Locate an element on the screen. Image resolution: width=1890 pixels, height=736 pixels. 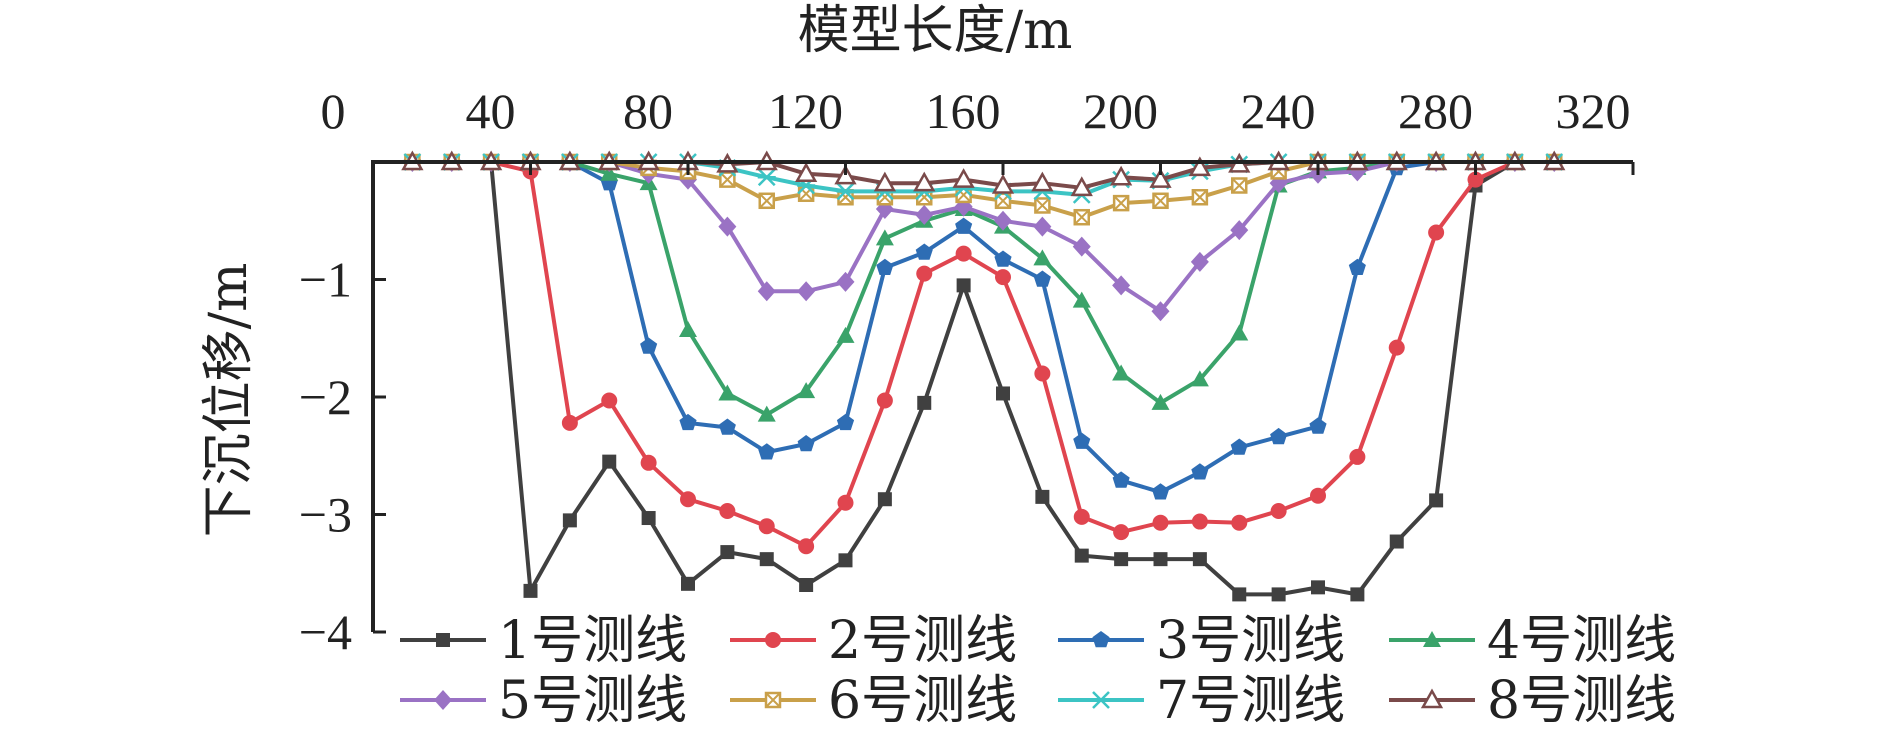
legend-item: 8号测线 is located at coordinates (1532, 701).